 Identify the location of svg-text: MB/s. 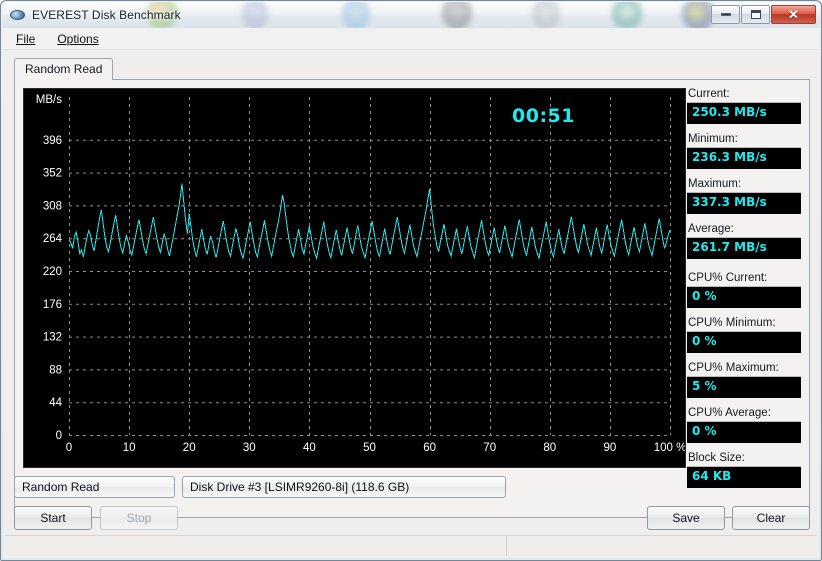
(49, 100).